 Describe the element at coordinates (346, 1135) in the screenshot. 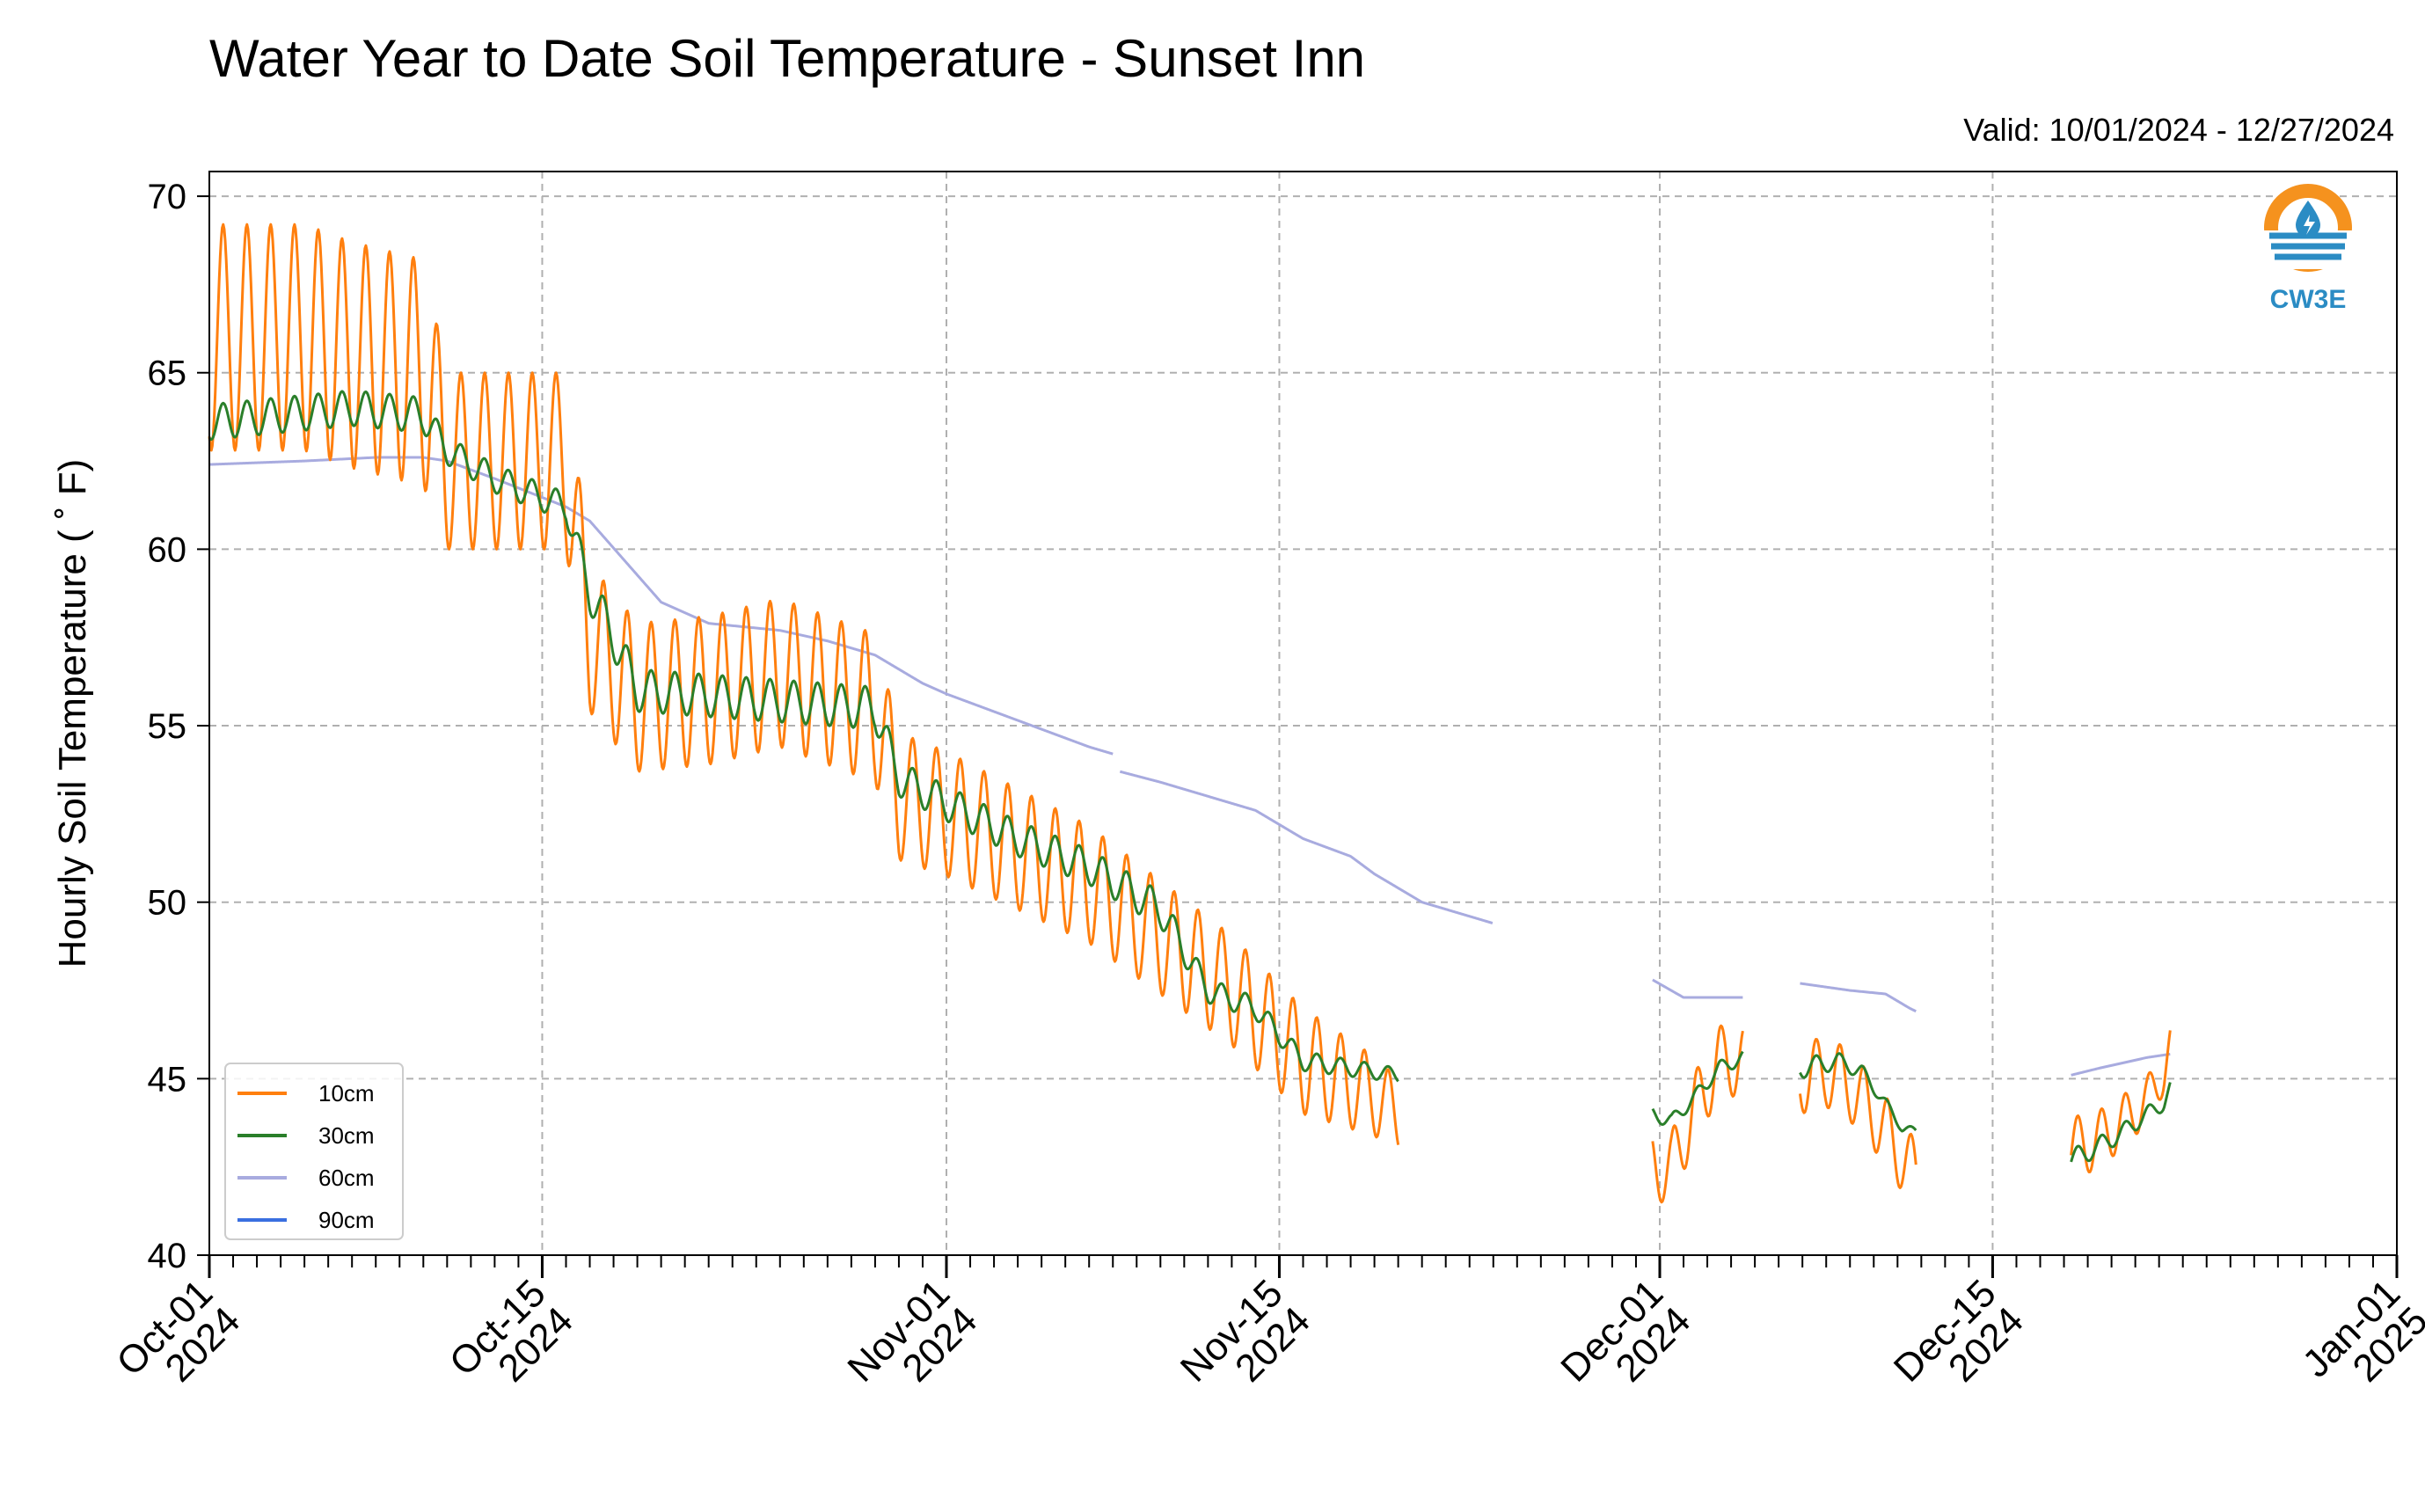

I see `legend-label-30cm: 30cm` at that location.